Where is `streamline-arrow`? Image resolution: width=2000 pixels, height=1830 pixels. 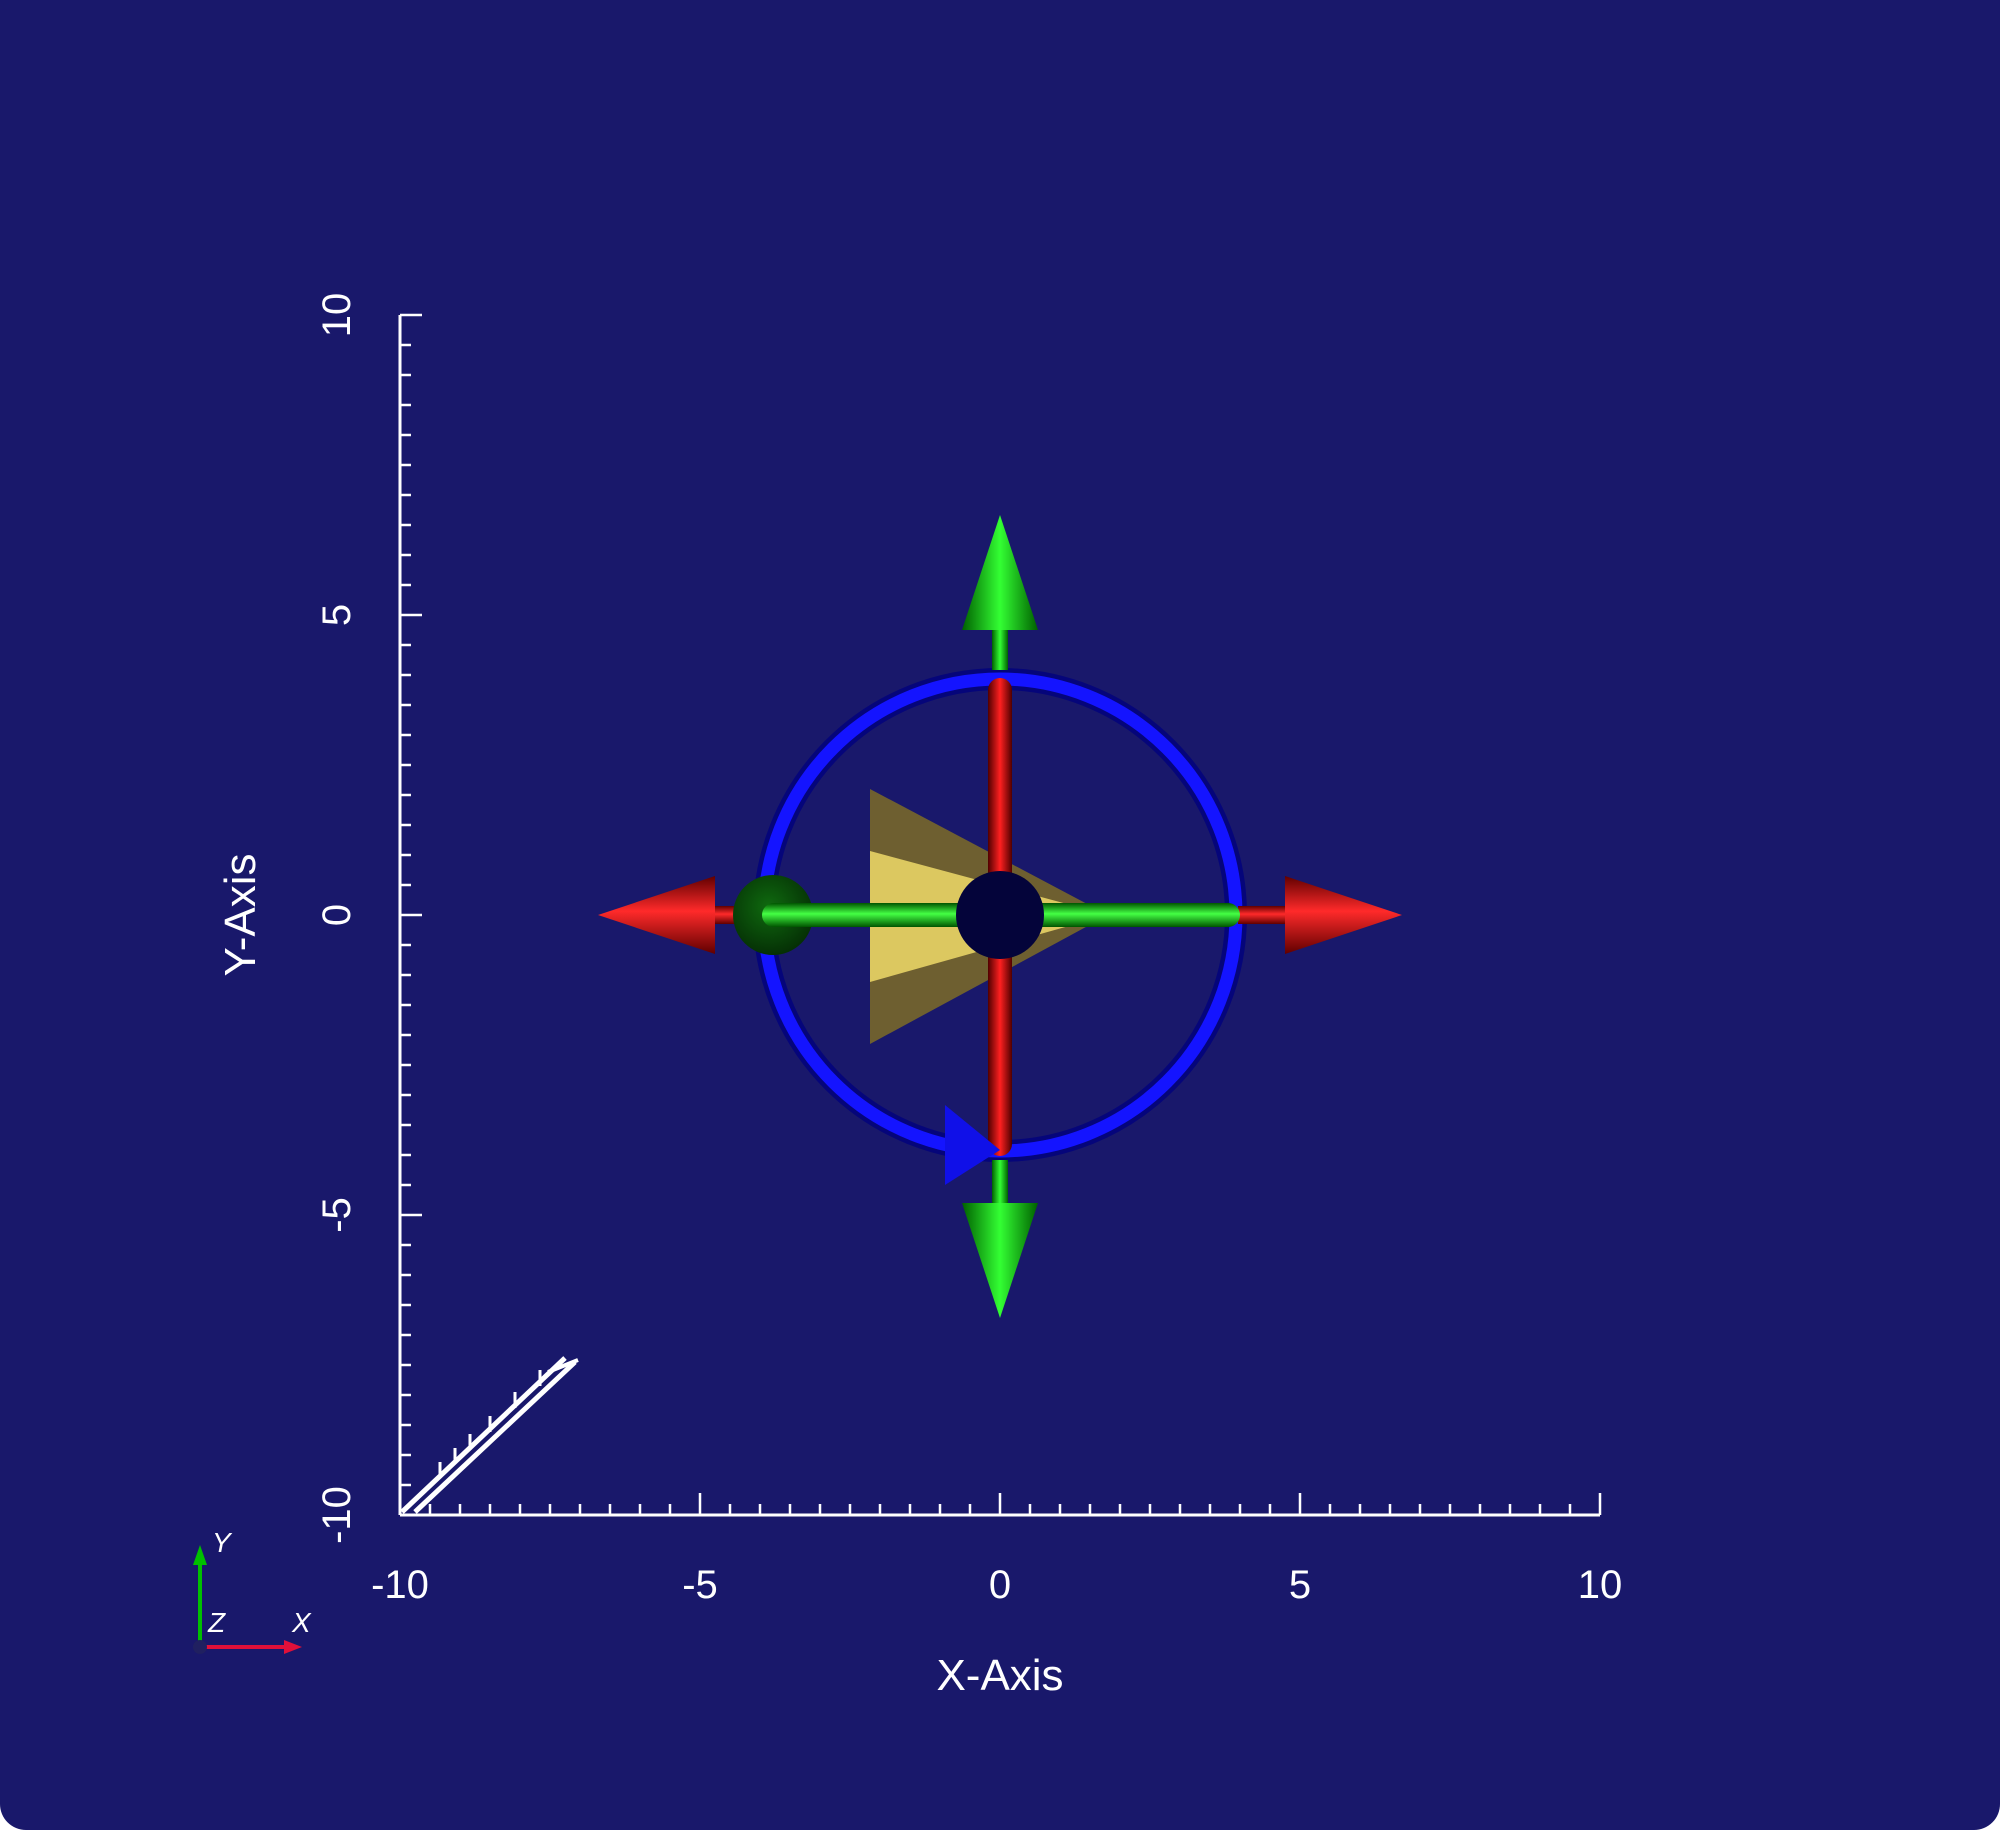 streamline-arrow is located at coordinates (489, 1435).